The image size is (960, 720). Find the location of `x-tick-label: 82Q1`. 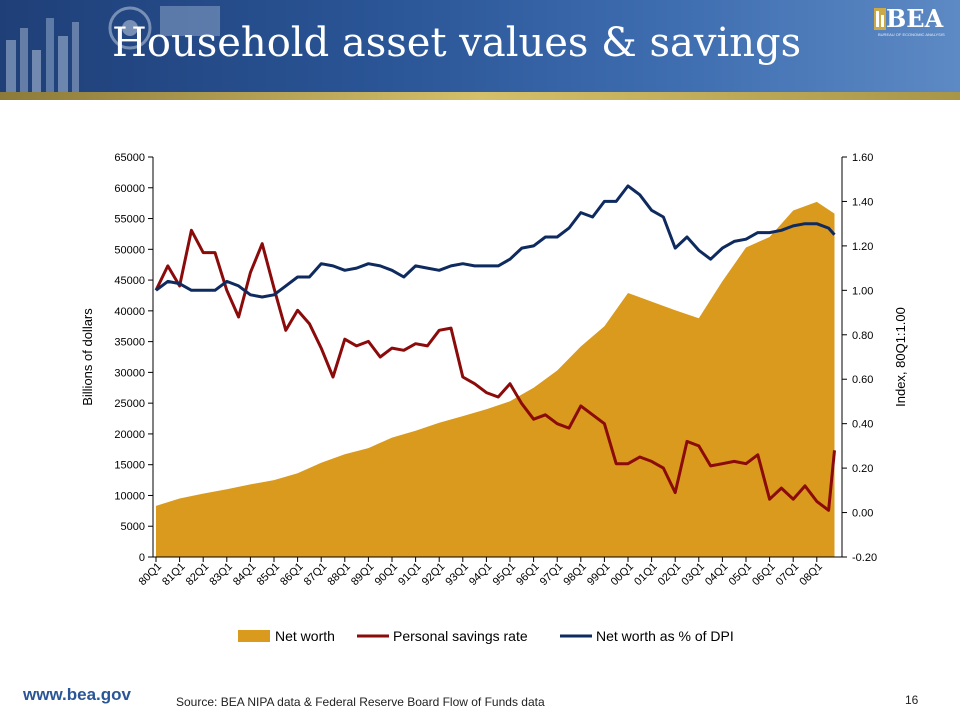

x-tick-label: 82Q1 is located at coordinates (198, 575).